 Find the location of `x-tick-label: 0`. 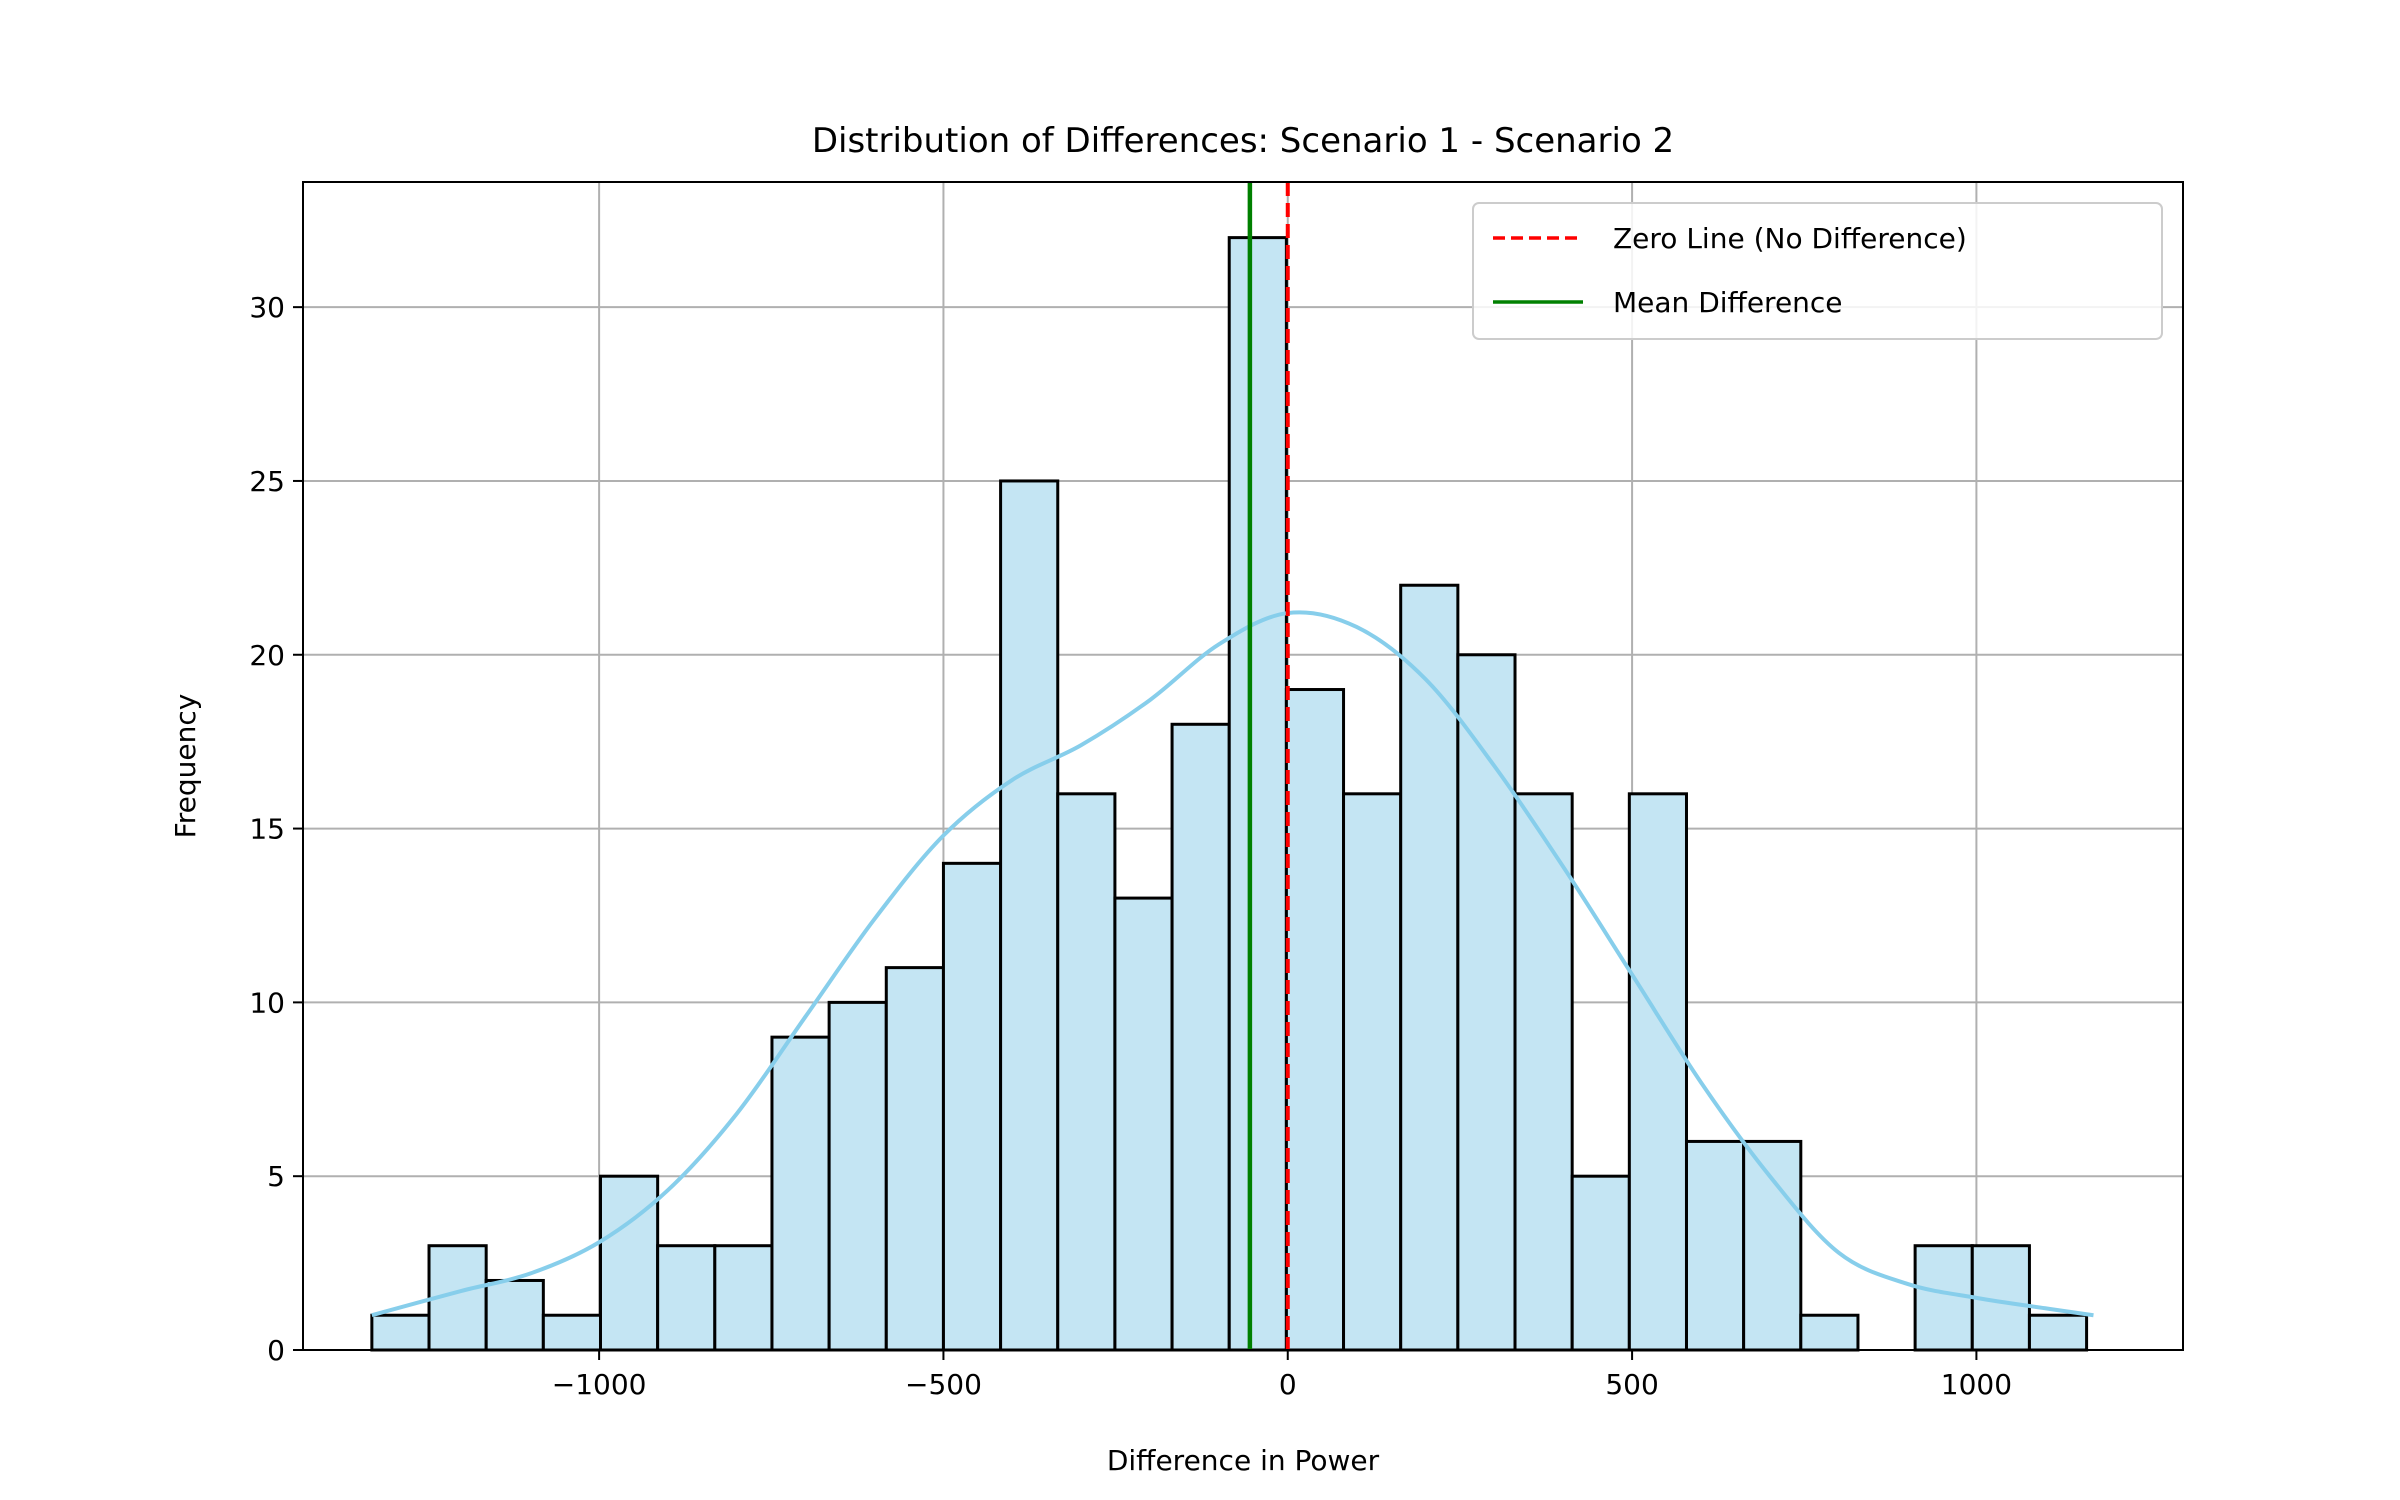

x-tick-label: 0 is located at coordinates (1288, 1384).